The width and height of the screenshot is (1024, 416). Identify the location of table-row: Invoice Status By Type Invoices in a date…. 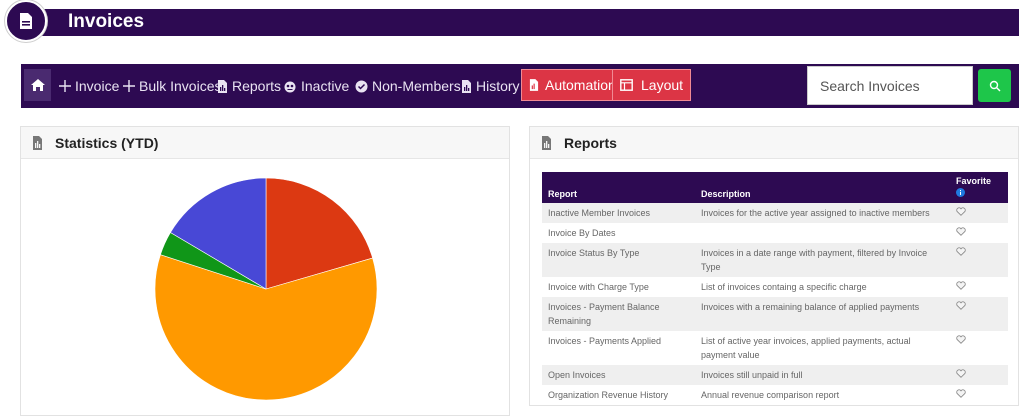
(775, 260).